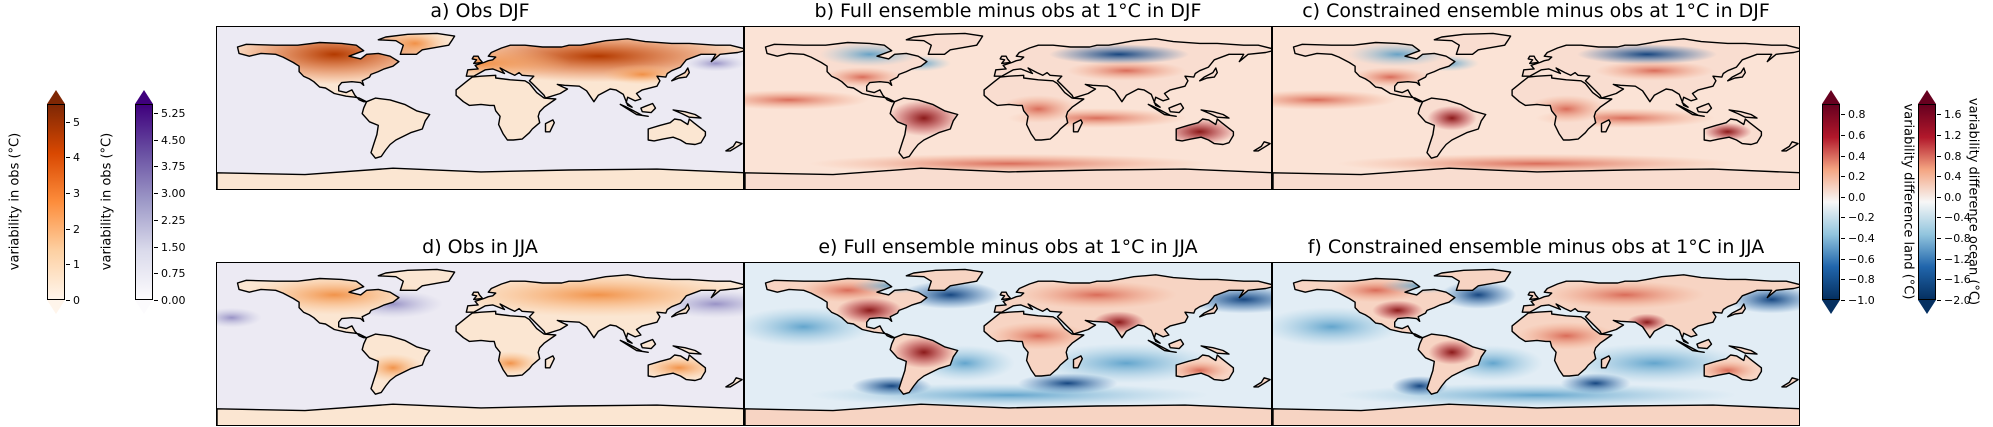 Image resolution: width=1993 pixels, height=427 pixels. Describe the element at coordinates (170, 194) in the screenshot. I see `colorbar-tick-label: 3.00` at that location.